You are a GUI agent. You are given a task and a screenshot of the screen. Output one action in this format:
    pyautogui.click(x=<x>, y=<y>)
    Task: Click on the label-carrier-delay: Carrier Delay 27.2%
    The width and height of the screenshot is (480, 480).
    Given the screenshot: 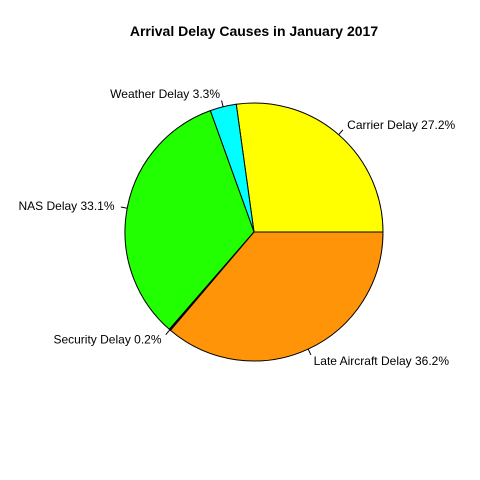 What is the action you would take?
    pyautogui.click(x=401, y=125)
    